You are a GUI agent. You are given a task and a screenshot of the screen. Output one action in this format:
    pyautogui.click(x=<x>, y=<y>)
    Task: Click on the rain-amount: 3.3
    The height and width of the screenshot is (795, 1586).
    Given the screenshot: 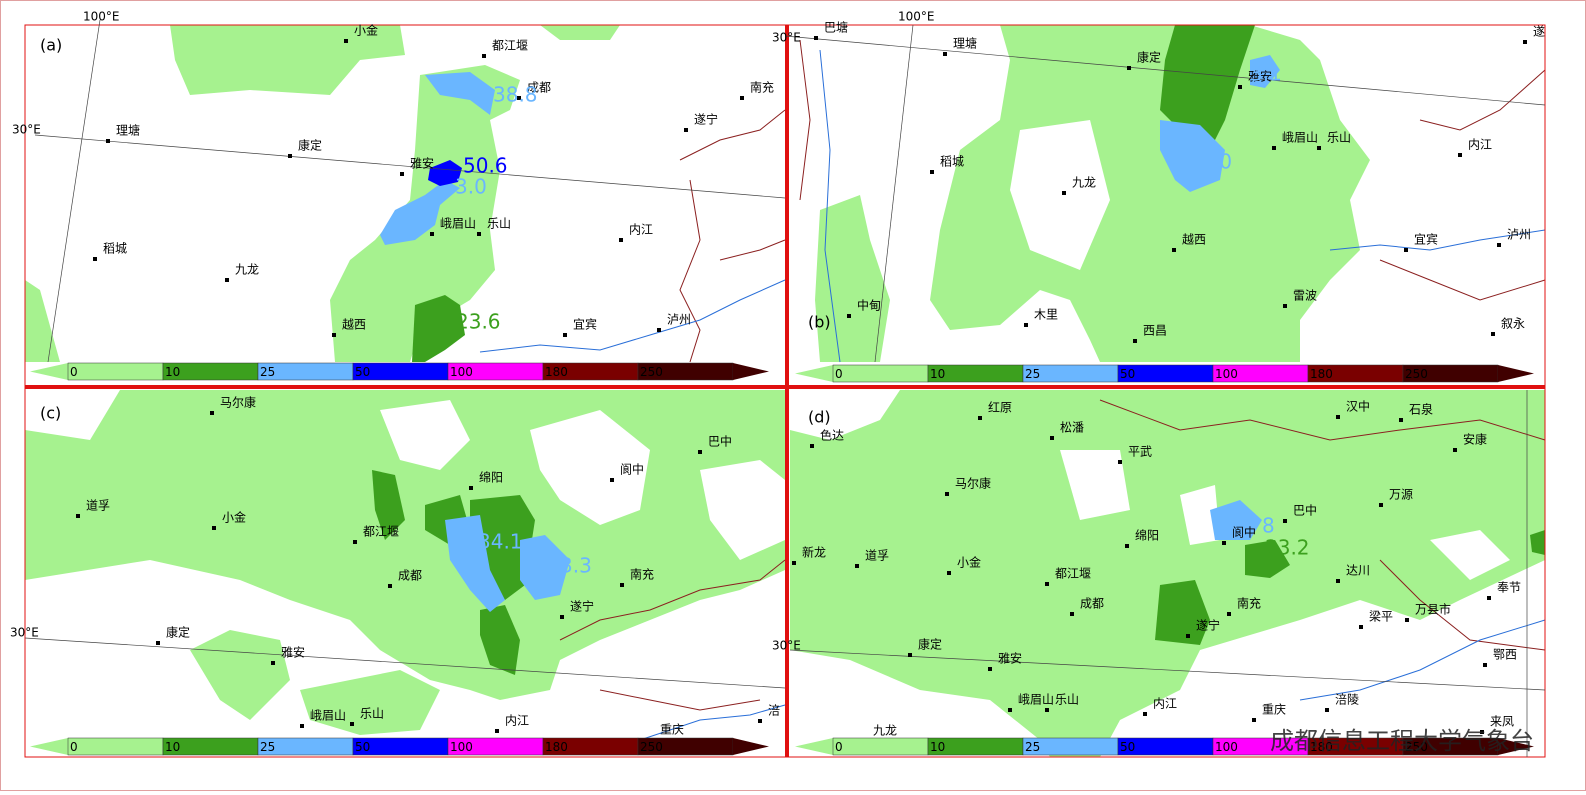 What is the action you would take?
    pyautogui.click(x=576, y=566)
    